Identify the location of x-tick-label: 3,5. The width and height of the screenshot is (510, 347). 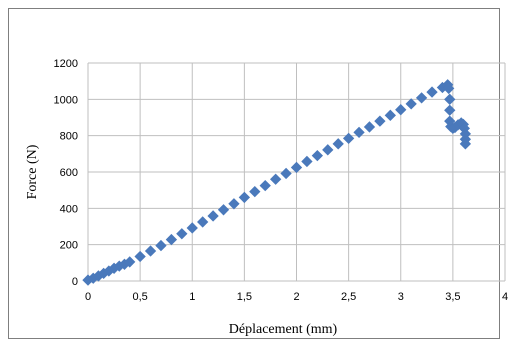
(452, 297).